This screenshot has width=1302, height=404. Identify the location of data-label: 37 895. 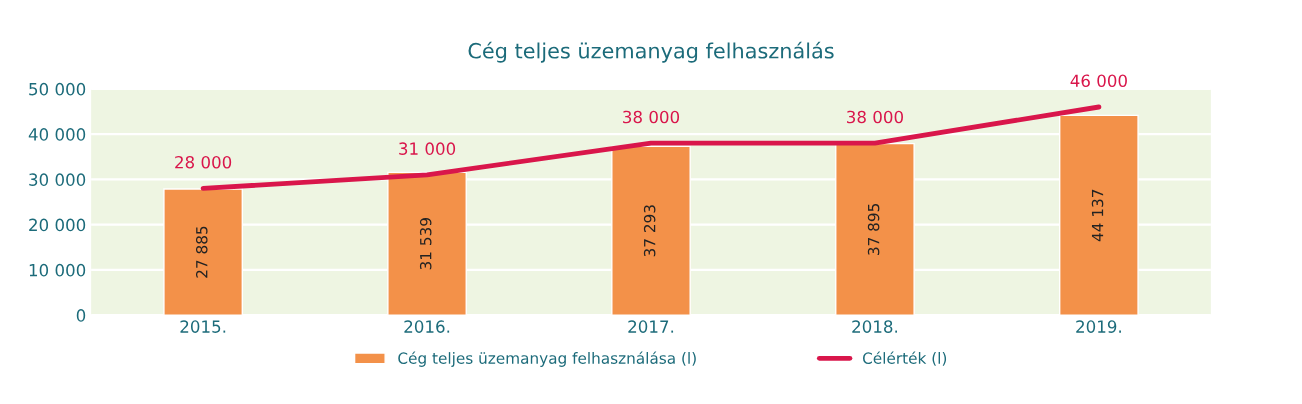
(873, 229).